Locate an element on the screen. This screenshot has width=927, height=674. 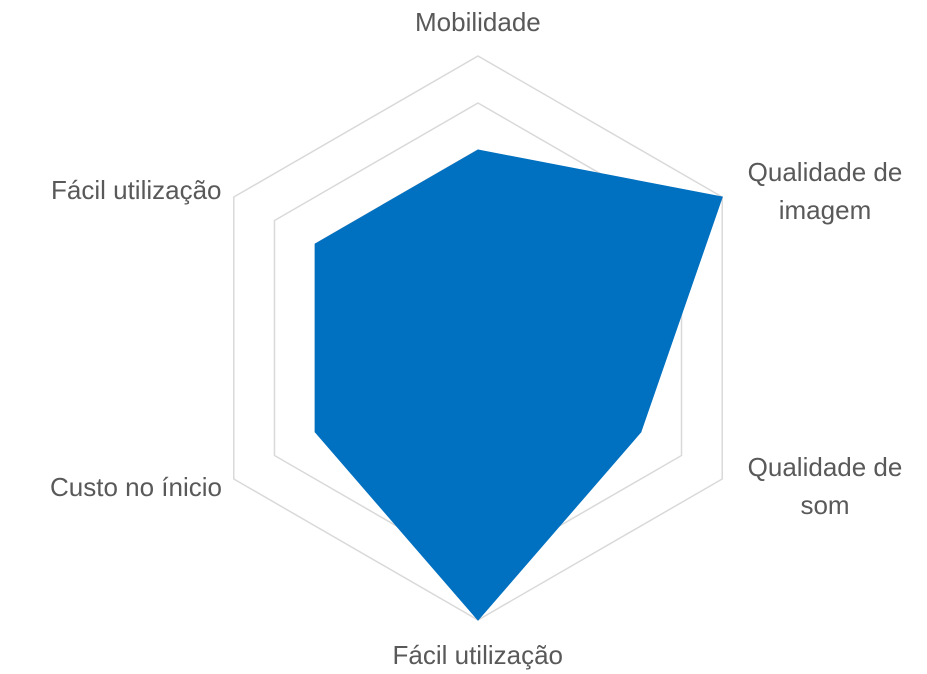
category-label: Custo no ínicio is located at coordinates (136, 487).